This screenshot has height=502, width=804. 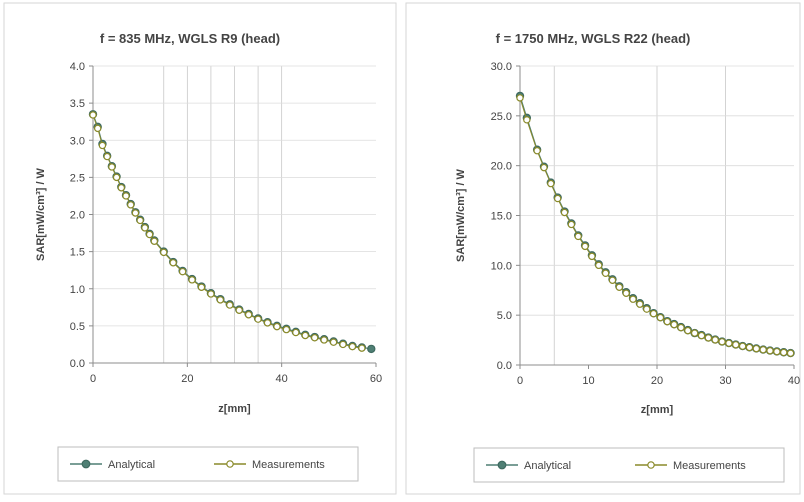 I want to click on y-tick-label: 2.5, so click(x=77, y=178).